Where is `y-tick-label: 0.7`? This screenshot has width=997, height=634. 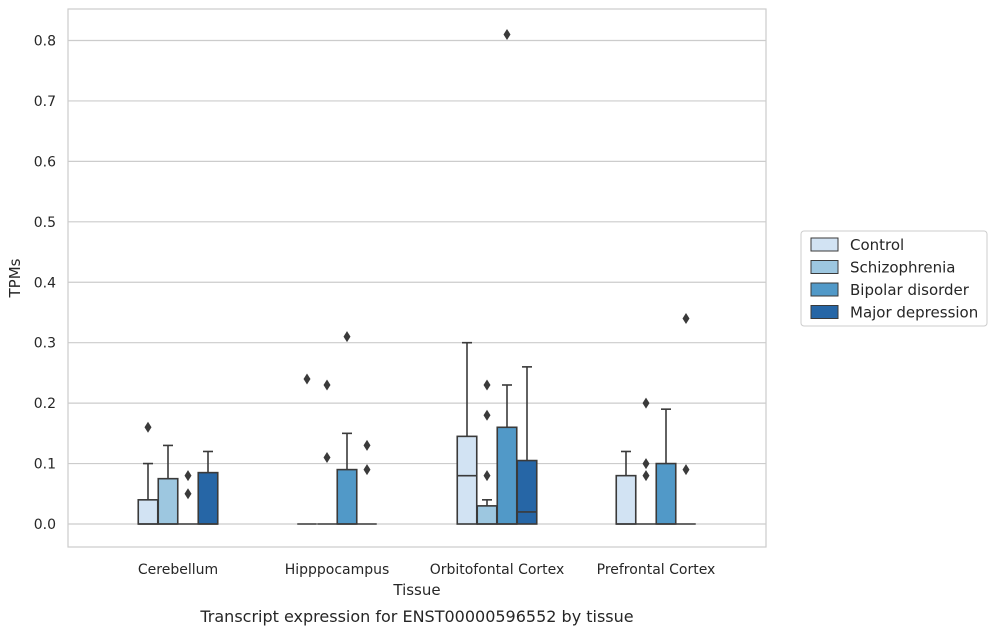 y-tick-label: 0.7 is located at coordinates (45, 102).